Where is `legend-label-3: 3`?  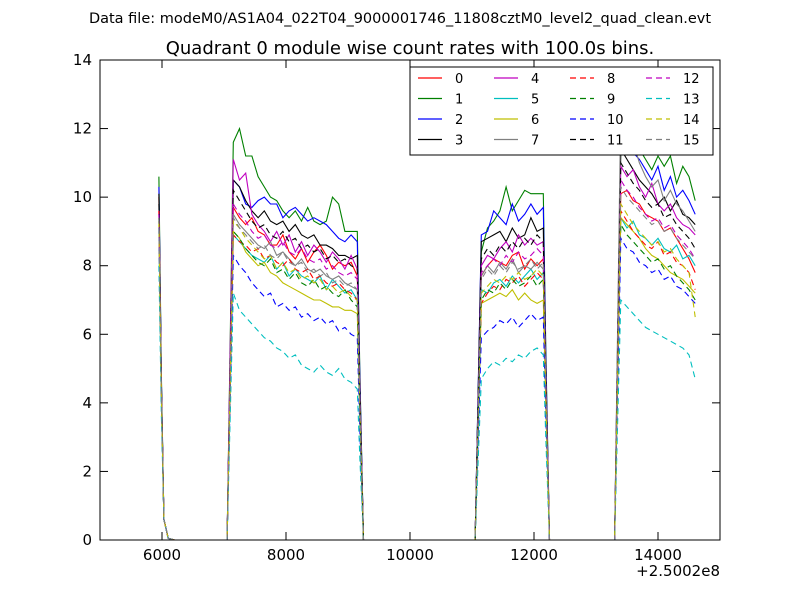
legend-label-3: 3 is located at coordinates (459, 141).